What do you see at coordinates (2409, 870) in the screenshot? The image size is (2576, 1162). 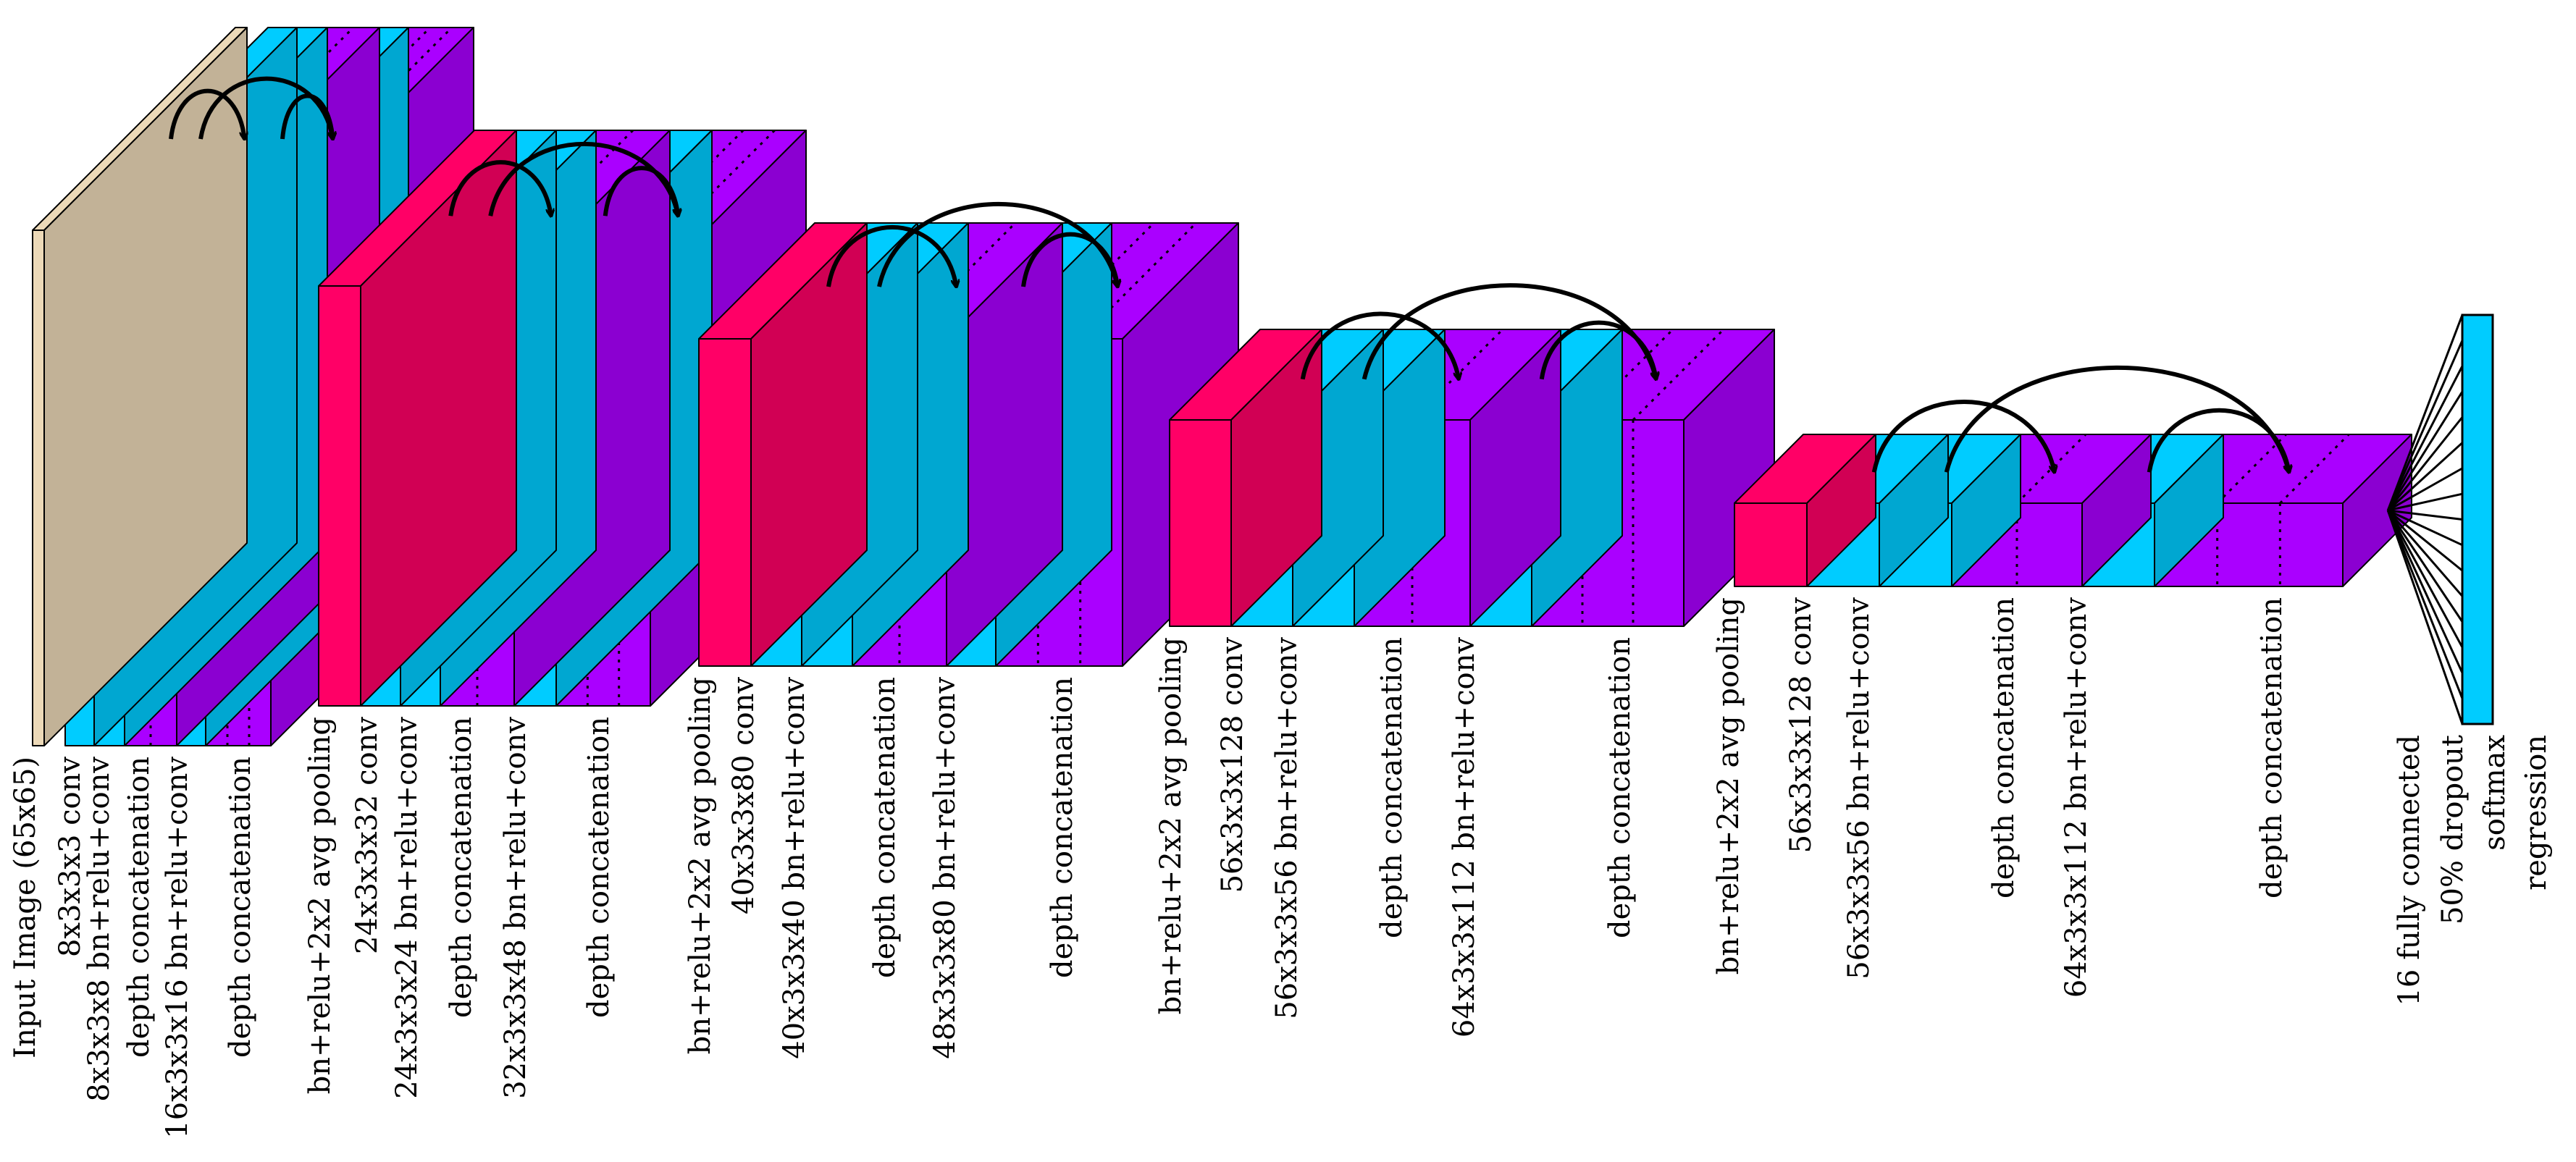 I see `label-fc: 16 fully connected` at bounding box center [2409, 870].